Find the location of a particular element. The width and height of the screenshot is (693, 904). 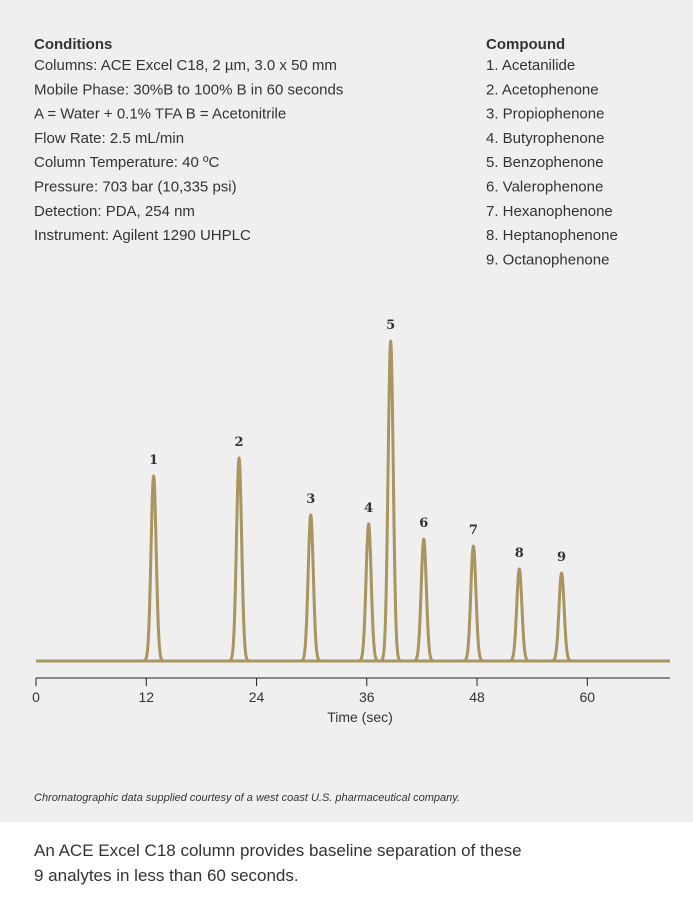

x-tick-label: 60 is located at coordinates (588, 697).